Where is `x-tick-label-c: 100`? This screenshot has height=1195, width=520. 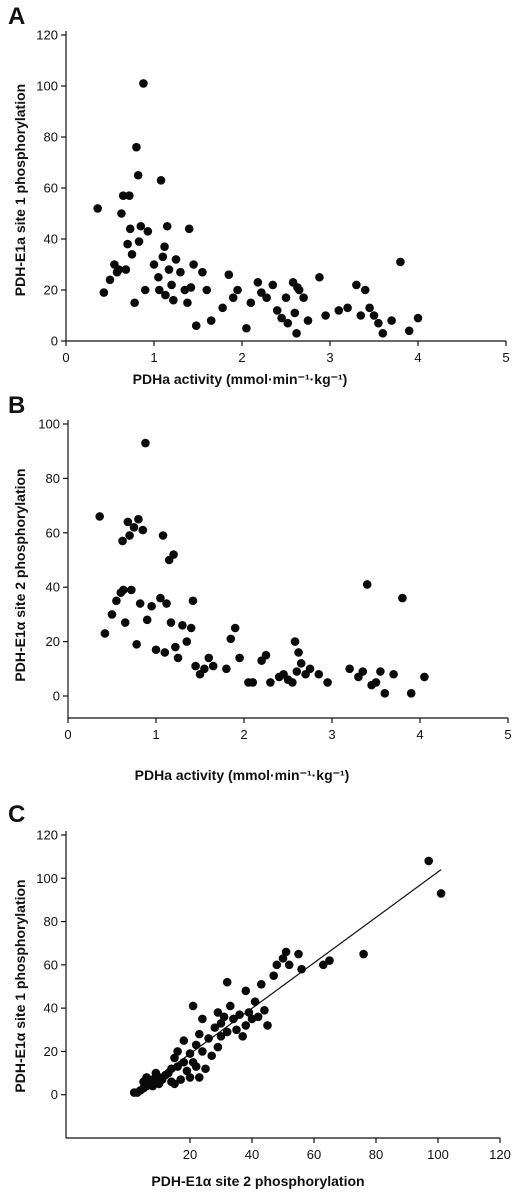 x-tick-label-c: 100 is located at coordinates (438, 1154).